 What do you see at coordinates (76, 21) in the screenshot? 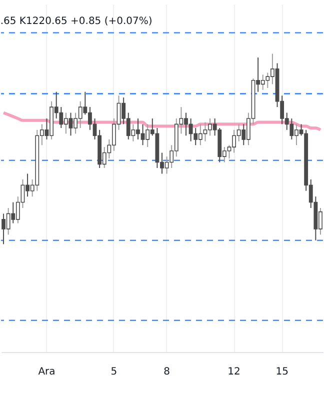
I see `text: .65 K1220.65 +0.85 (+0.07%)` at bounding box center [76, 21].